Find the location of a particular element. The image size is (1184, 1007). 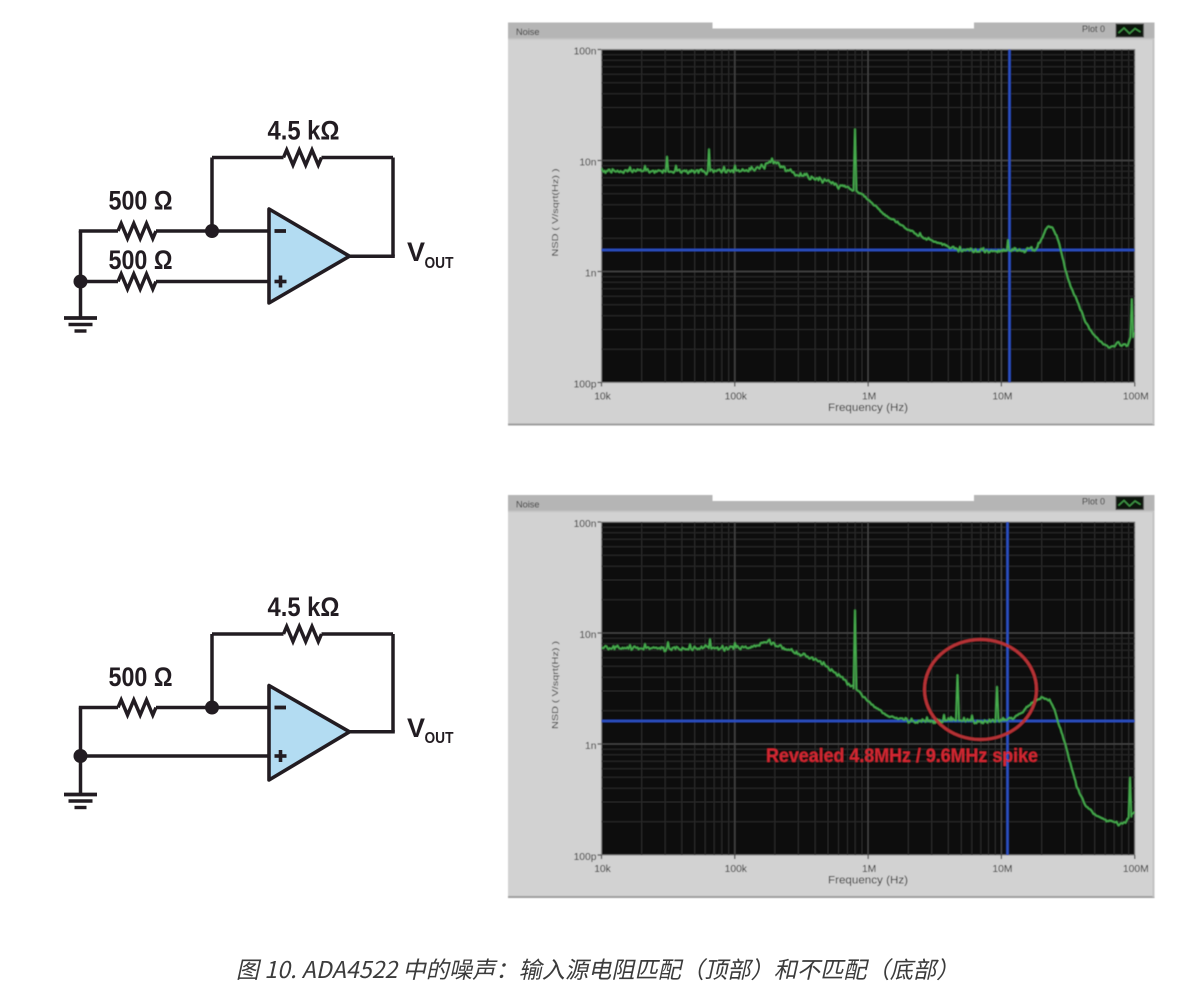

svg-text: Revealed 4.8MHz / 9.6MHz spike is located at coordinates (902, 756).